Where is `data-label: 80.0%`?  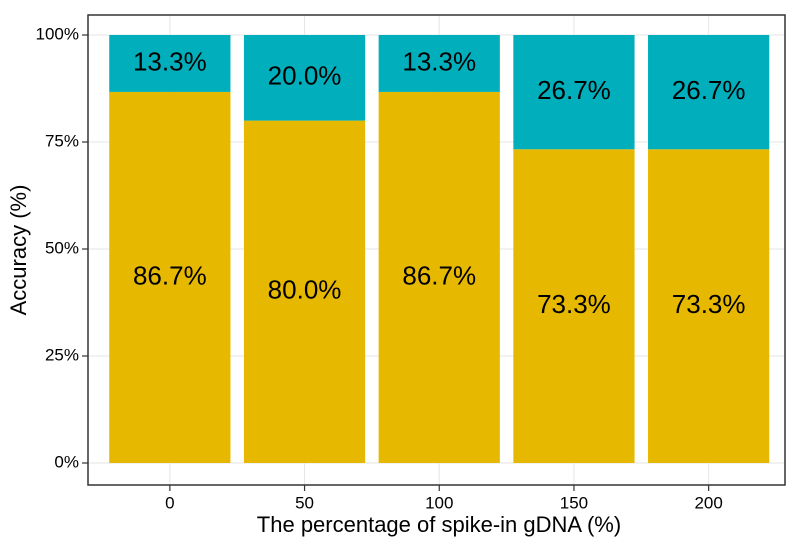
data-label: 80.0% is located at coordinates (305, 290).